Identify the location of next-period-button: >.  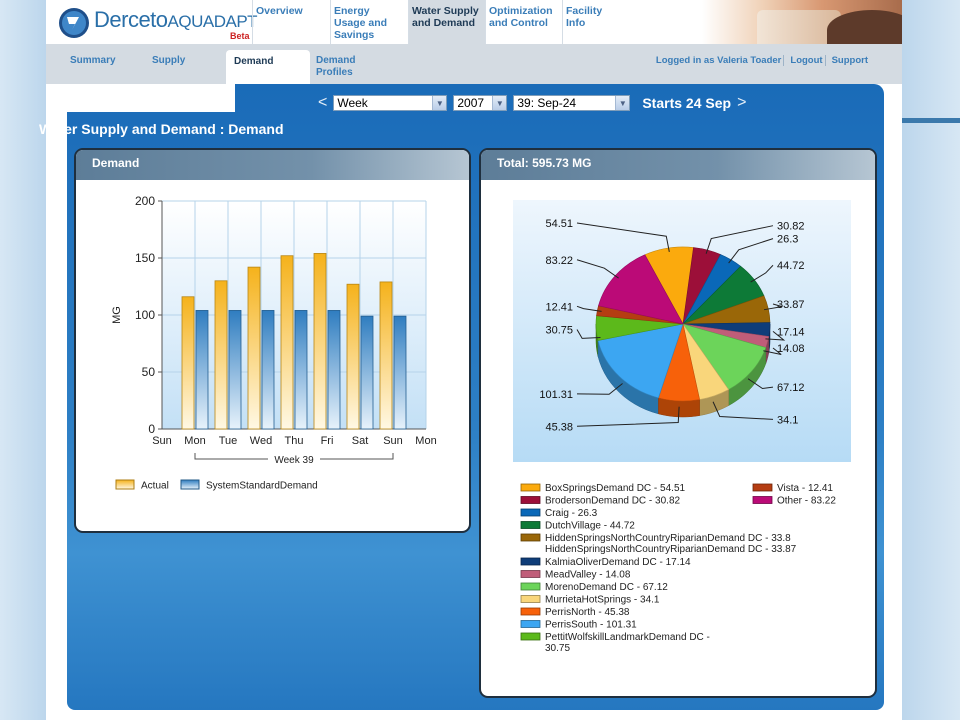
(742, 102).